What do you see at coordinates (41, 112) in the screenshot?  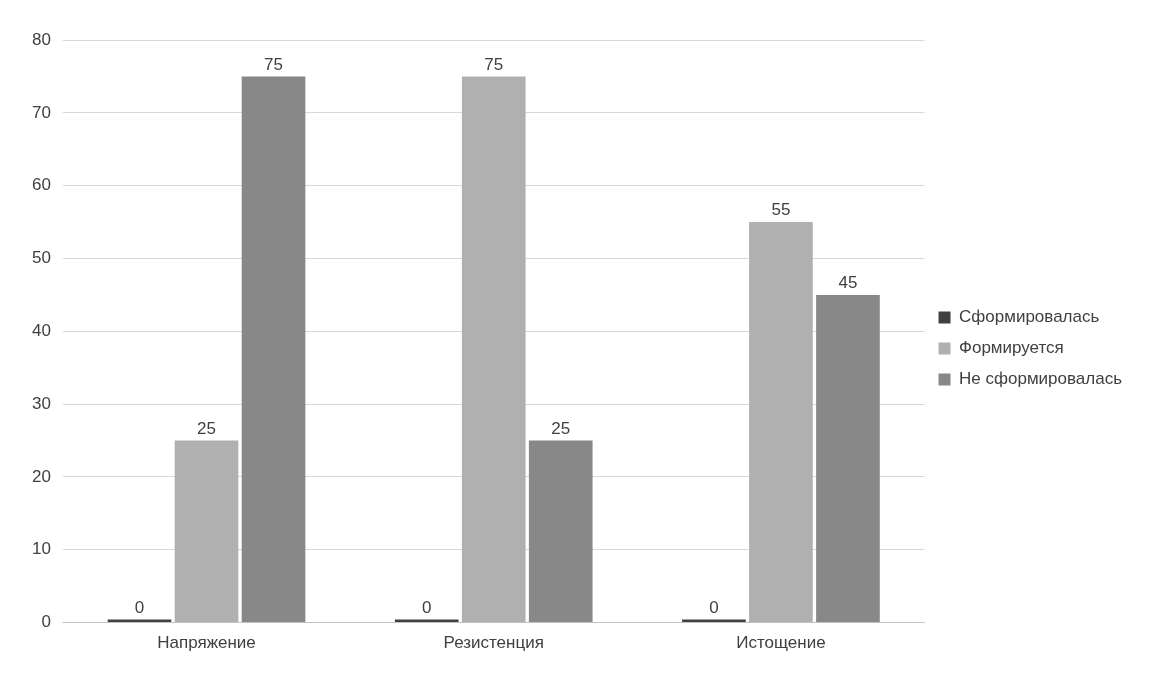 I see `y-tick-label: 70` at bounding box center [41, 112].